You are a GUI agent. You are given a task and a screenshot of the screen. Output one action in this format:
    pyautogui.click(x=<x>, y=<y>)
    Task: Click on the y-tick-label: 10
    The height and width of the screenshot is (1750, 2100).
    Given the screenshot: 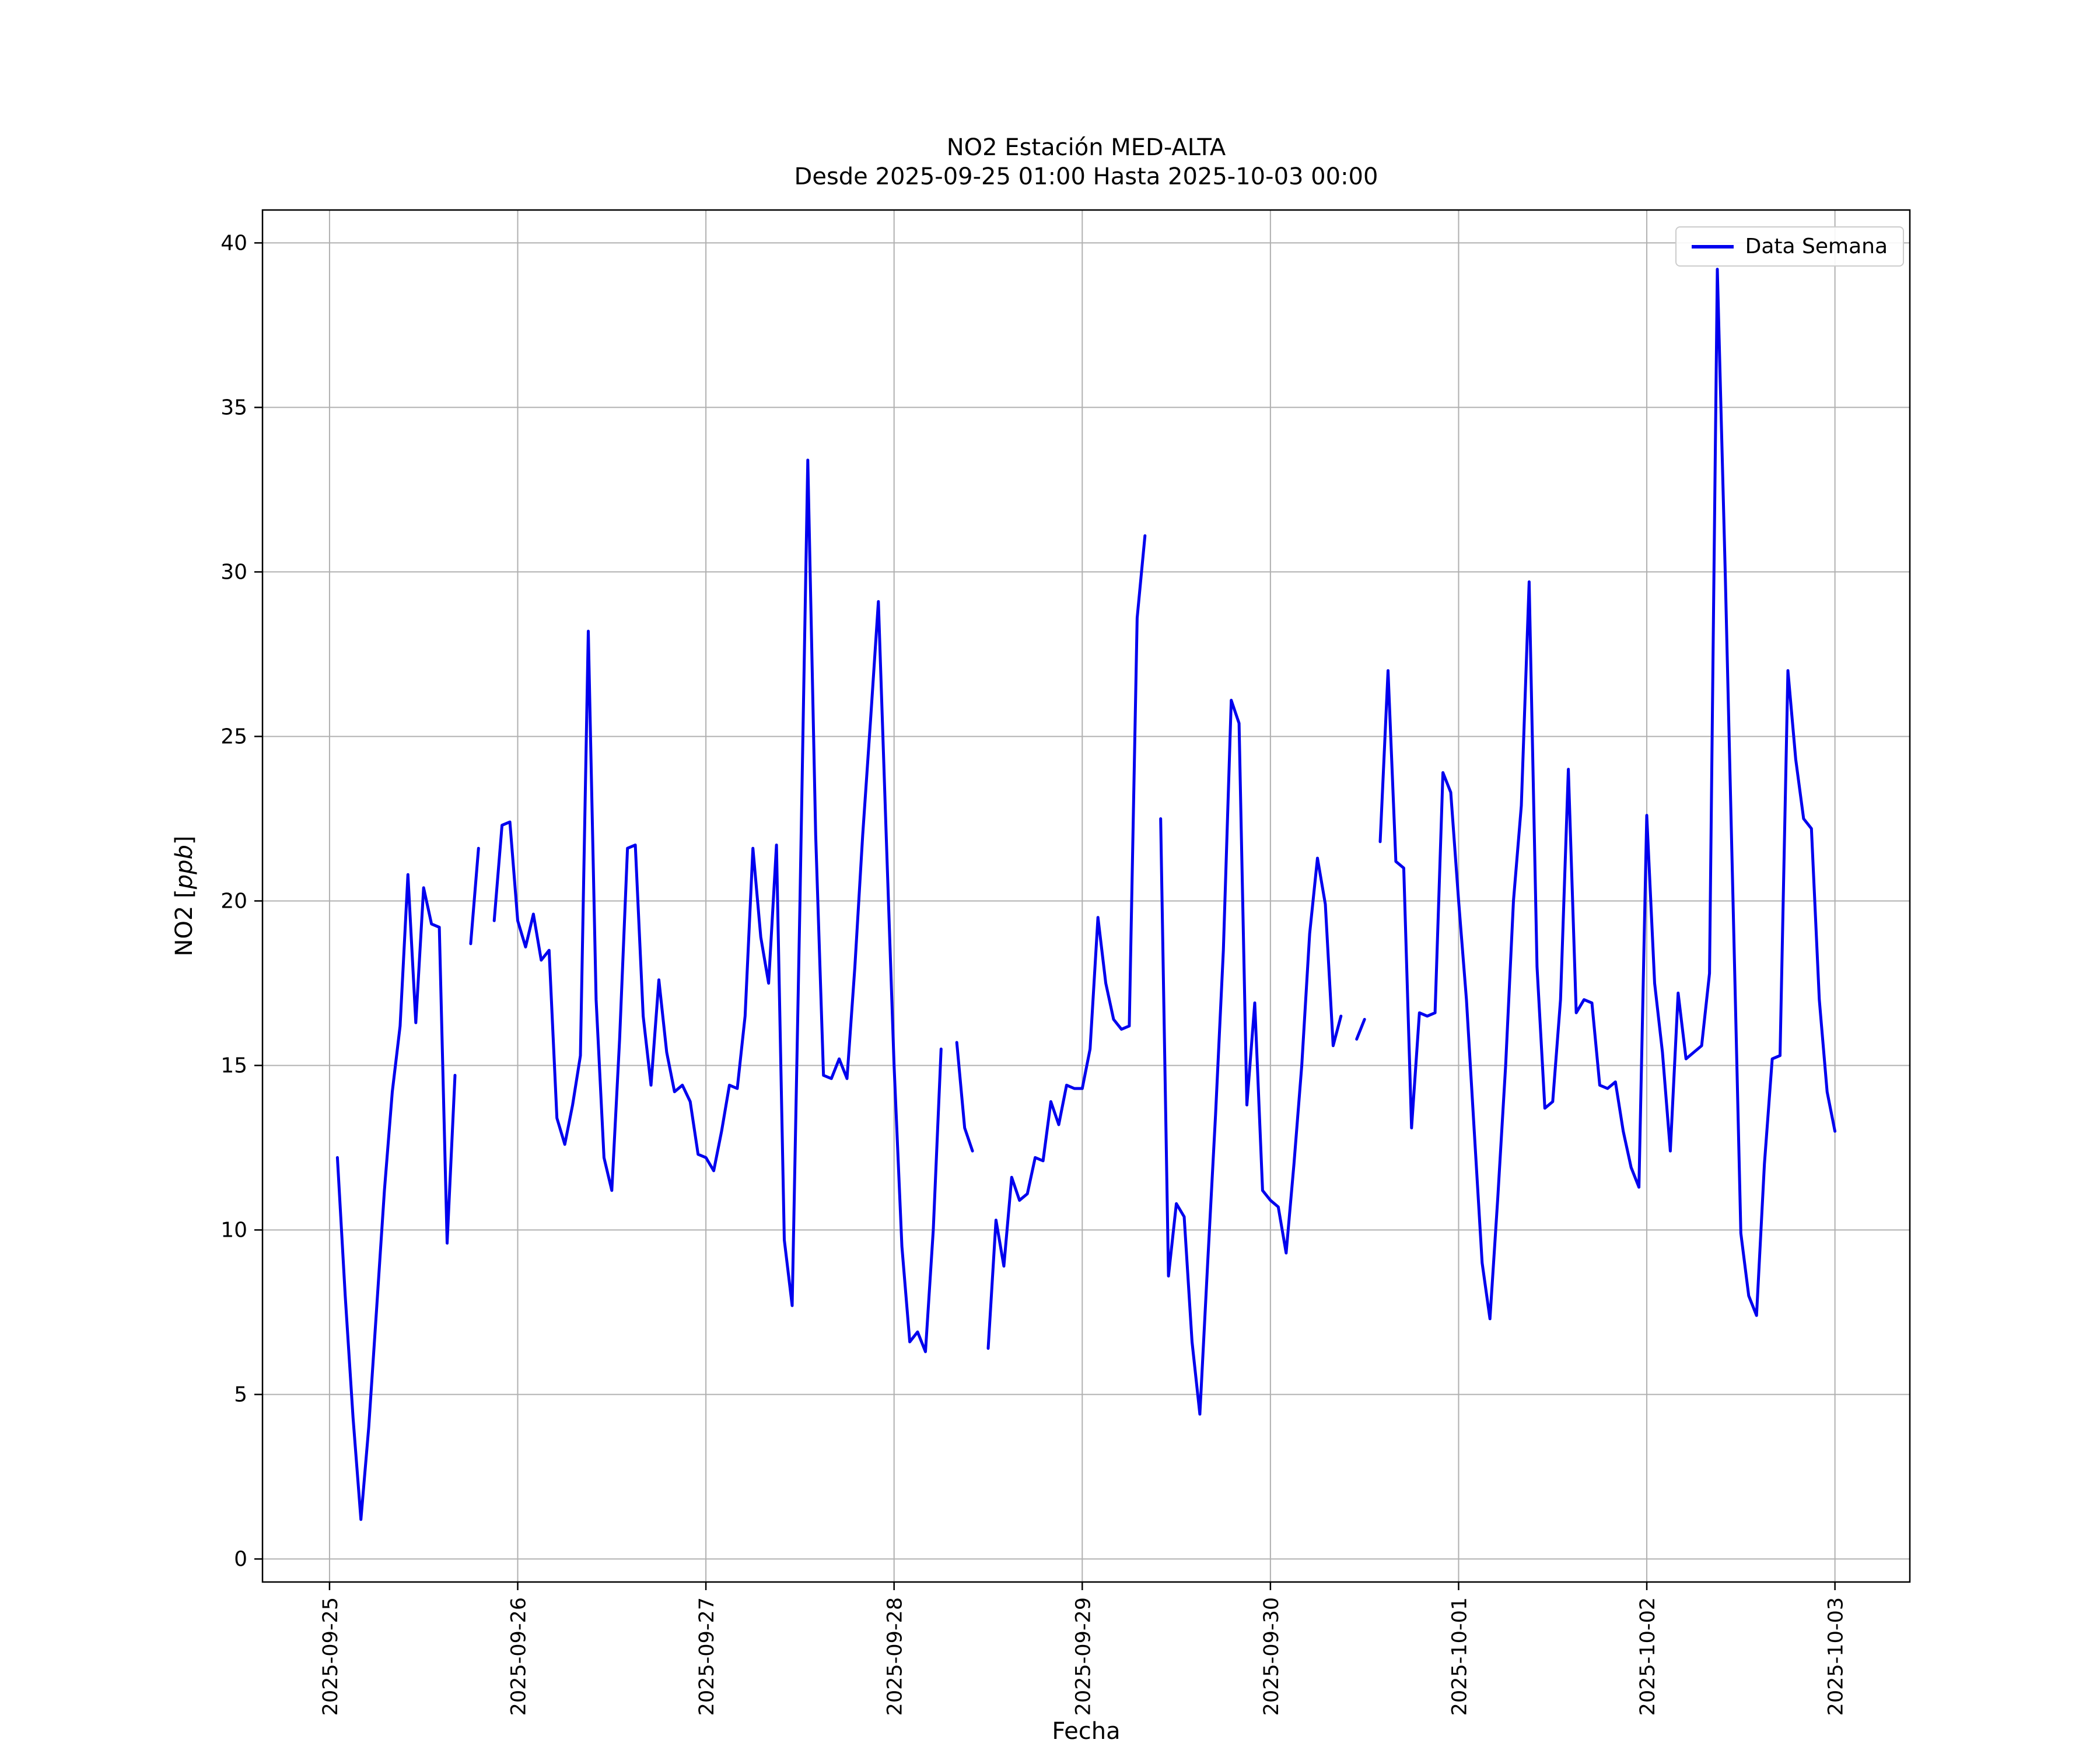 What is the action you would take?
    pyautogui.click(x=233, y=1230)
    